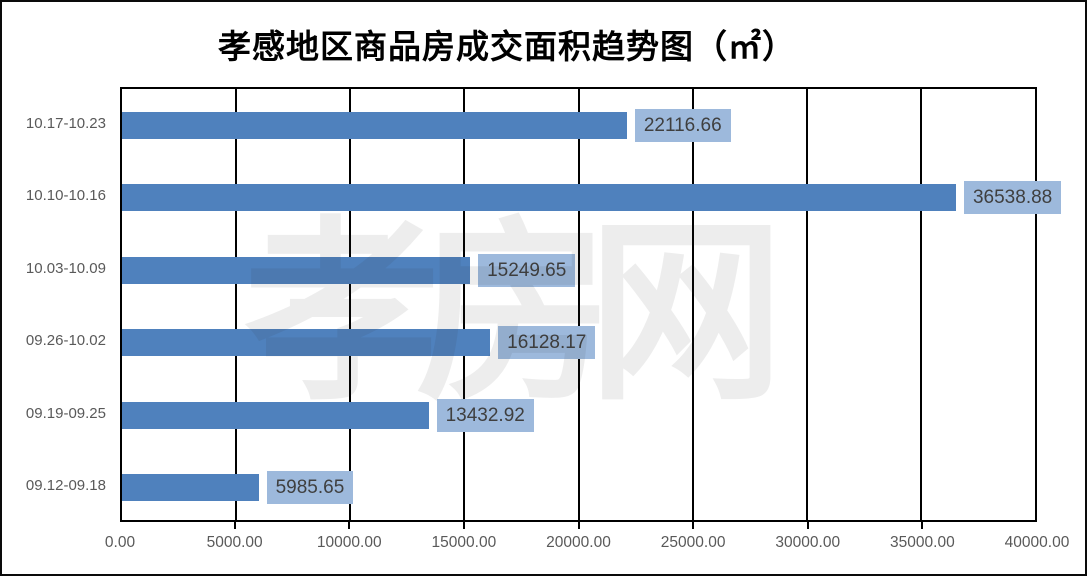  Describe the element at coordinates (539, 198) in the screenshot. I see `bar-10.10-10.16` at that location.